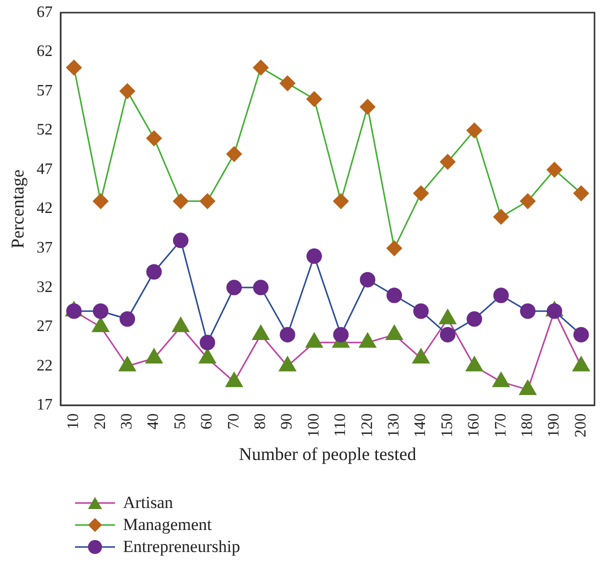  Describe the element at coordinates (233, 421) in the screenshot. I see `x-tick-label: 70` at that location.